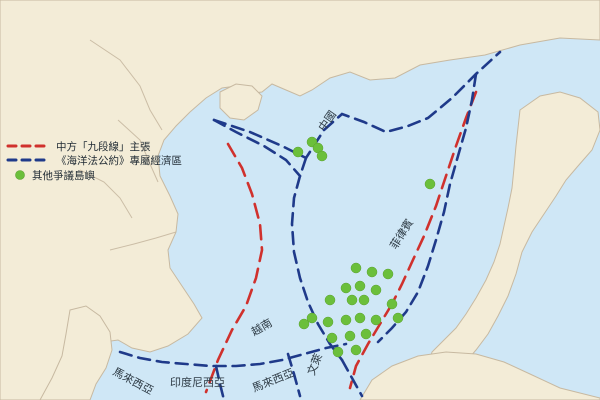 This screenshot has width=600, height=400. I want to click on legend-item-islands: 其他爭議島嶼, so click(55, 175).